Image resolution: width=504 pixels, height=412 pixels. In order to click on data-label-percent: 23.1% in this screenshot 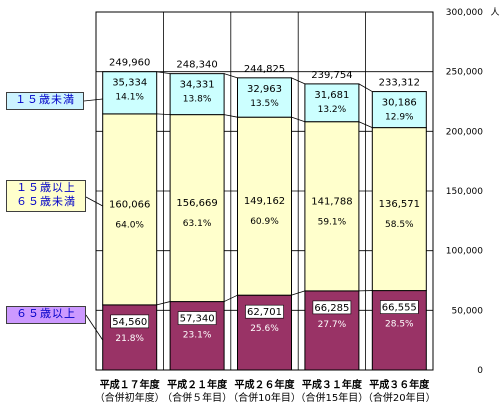, I will do `click(197, 336)`.